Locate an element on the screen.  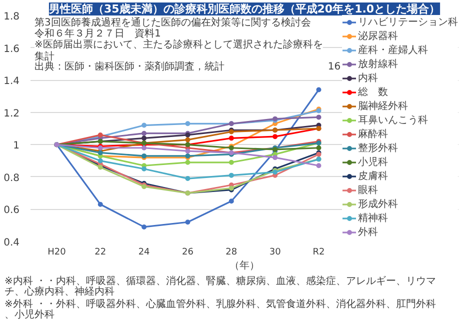
y-tick-label: 1.4 is located at coordinates (12, 82).